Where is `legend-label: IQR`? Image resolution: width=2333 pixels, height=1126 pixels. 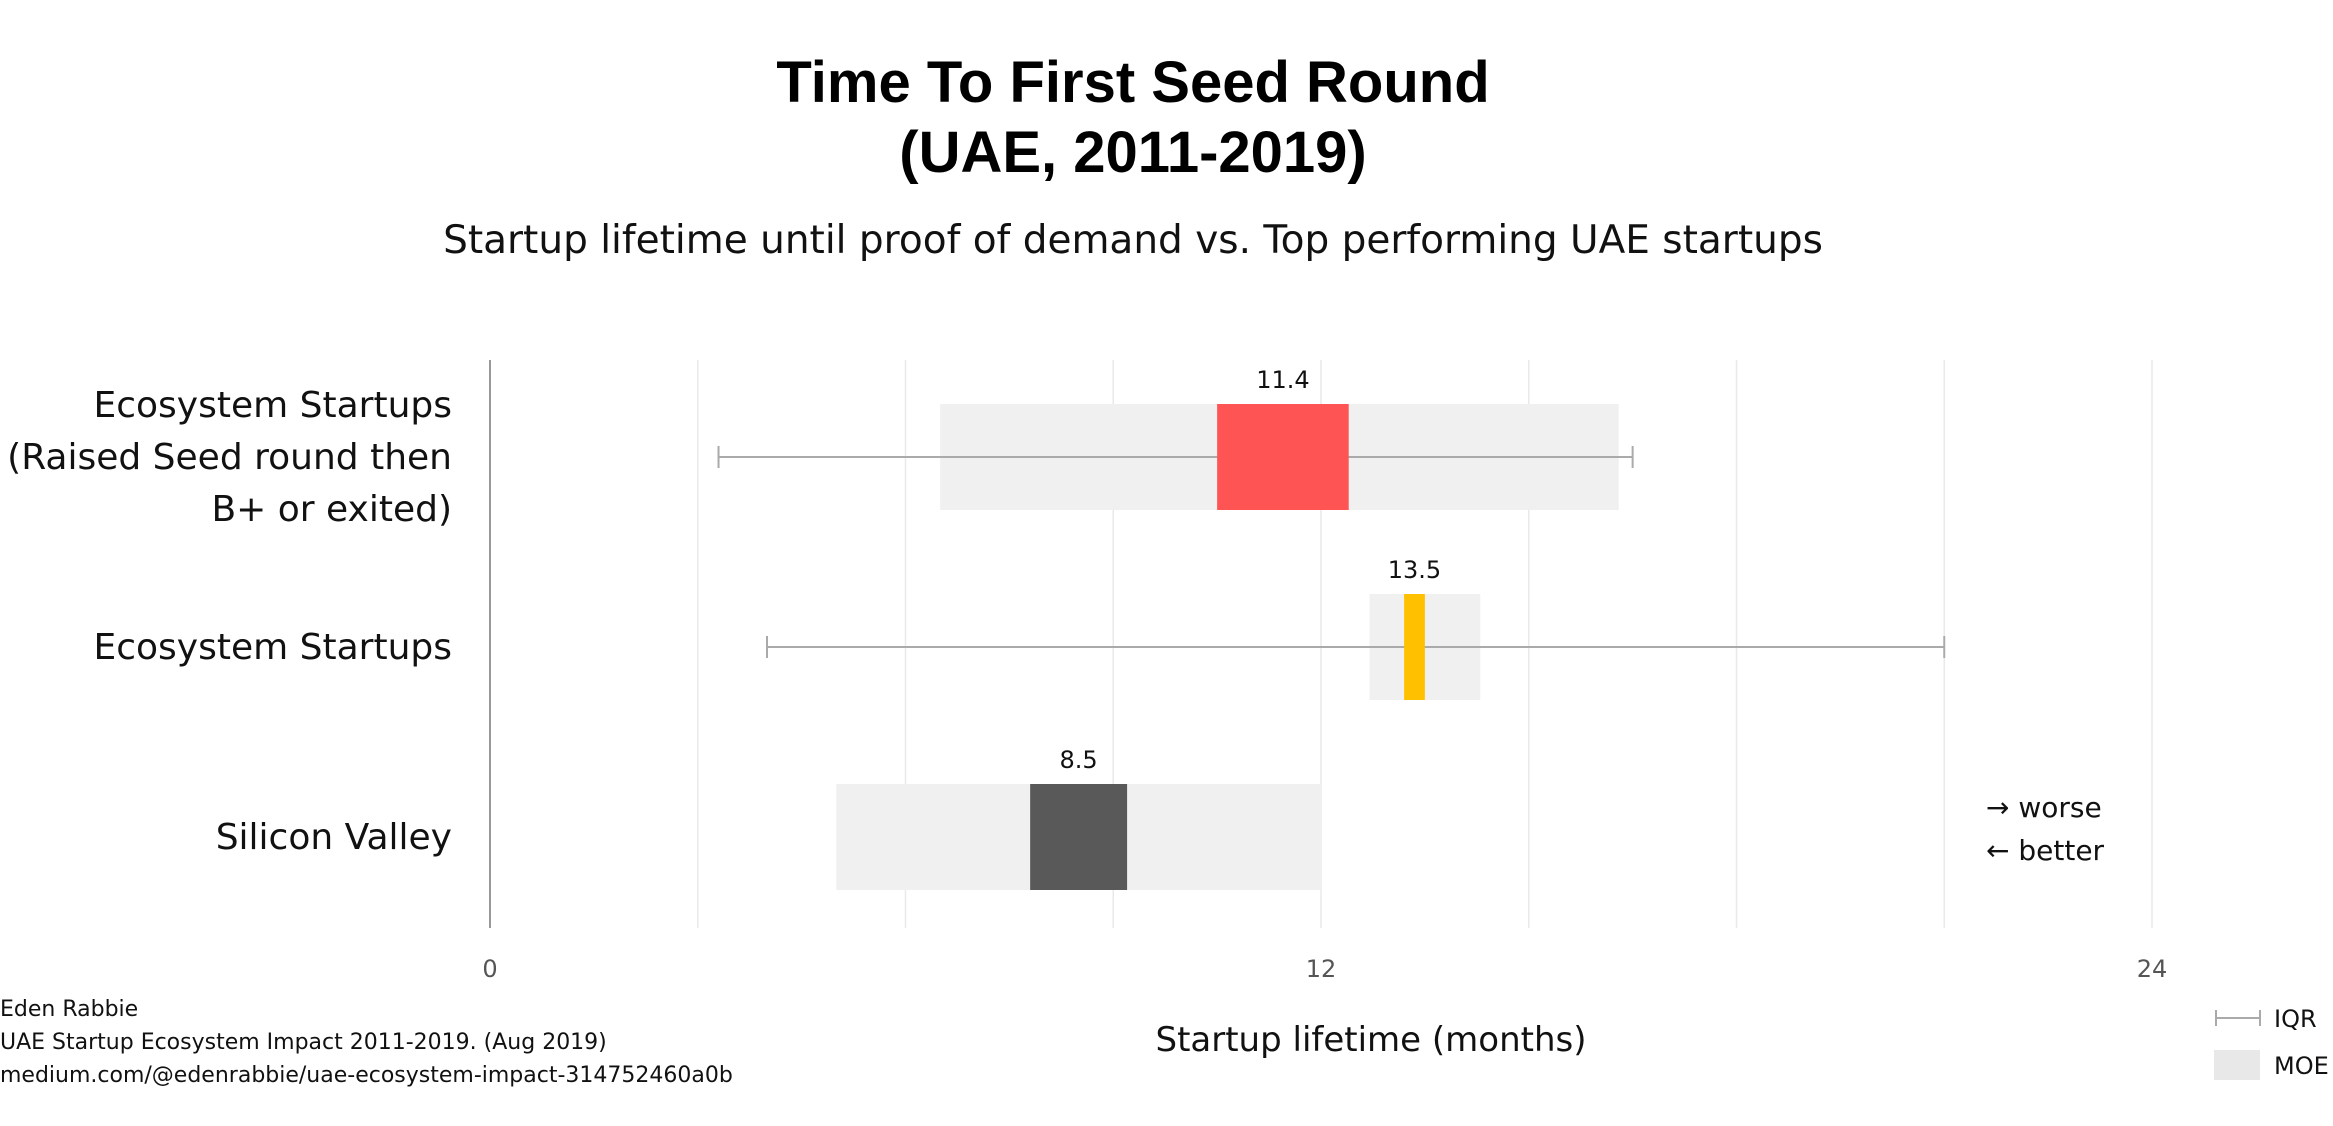 legend-label: IQR is located at coordinates (2295, 1019).